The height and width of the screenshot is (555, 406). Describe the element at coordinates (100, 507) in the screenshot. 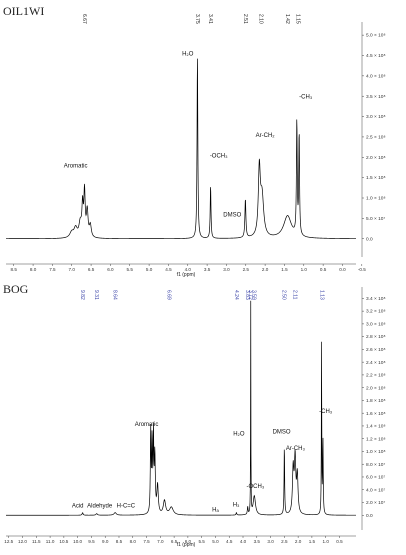

I see `peak-annotation: Aldehyde` at that location.